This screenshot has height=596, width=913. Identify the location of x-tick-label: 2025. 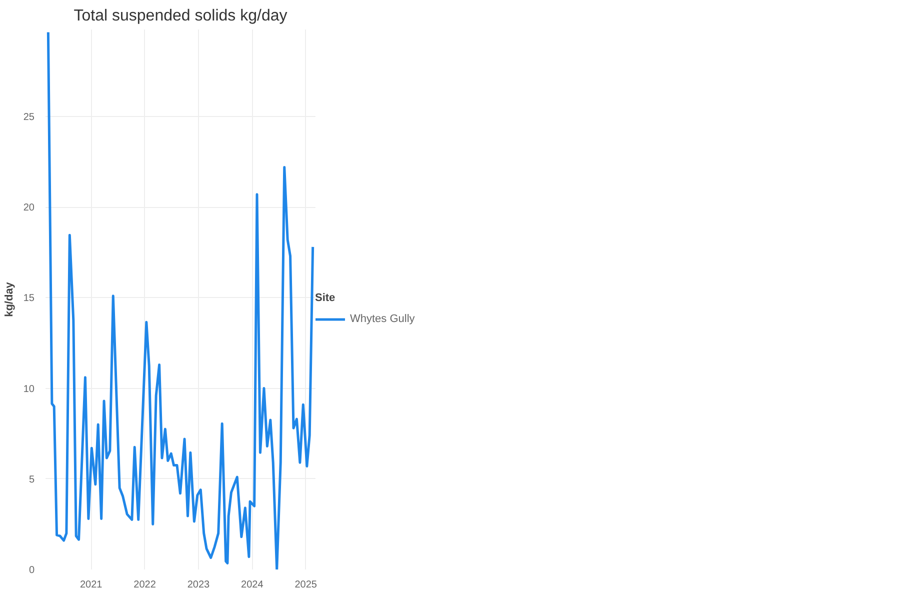
(306, 585).